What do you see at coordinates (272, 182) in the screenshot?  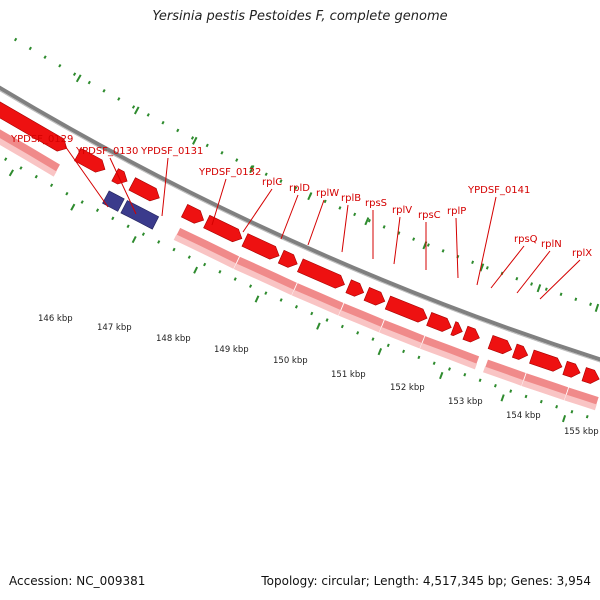 I see `gene-label: rplC` at bounding box center [272, 182].